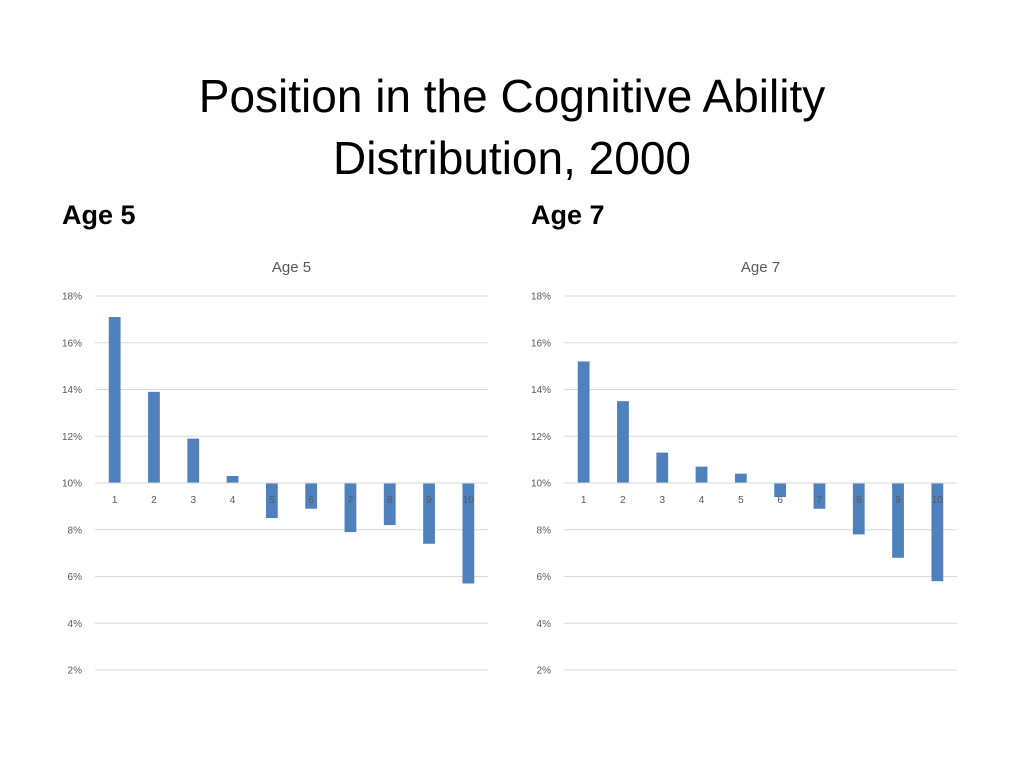  I want to click on chart-title: Age 7, so click(760, 267).